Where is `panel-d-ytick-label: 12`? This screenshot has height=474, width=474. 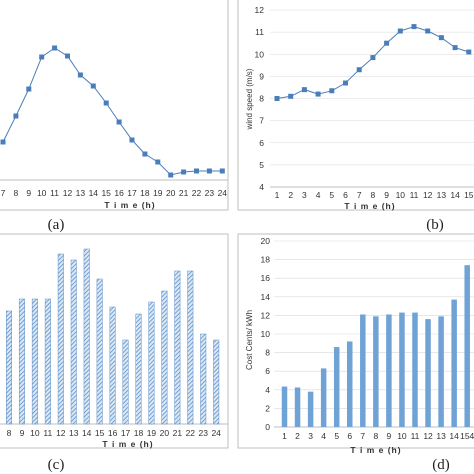 panel-d-ytick-label: 12 is located at coordinates (266, 315).